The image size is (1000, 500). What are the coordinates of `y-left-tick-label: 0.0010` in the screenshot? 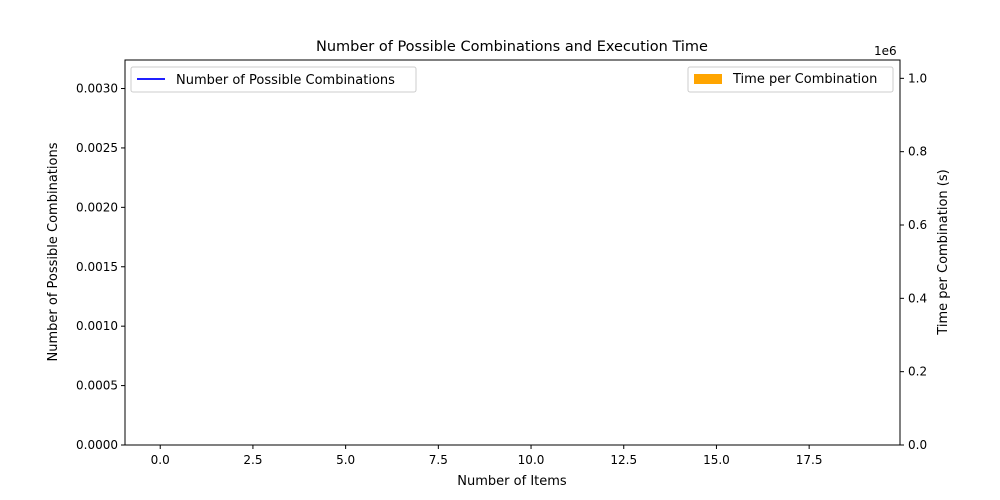 It's located at (97, 326).